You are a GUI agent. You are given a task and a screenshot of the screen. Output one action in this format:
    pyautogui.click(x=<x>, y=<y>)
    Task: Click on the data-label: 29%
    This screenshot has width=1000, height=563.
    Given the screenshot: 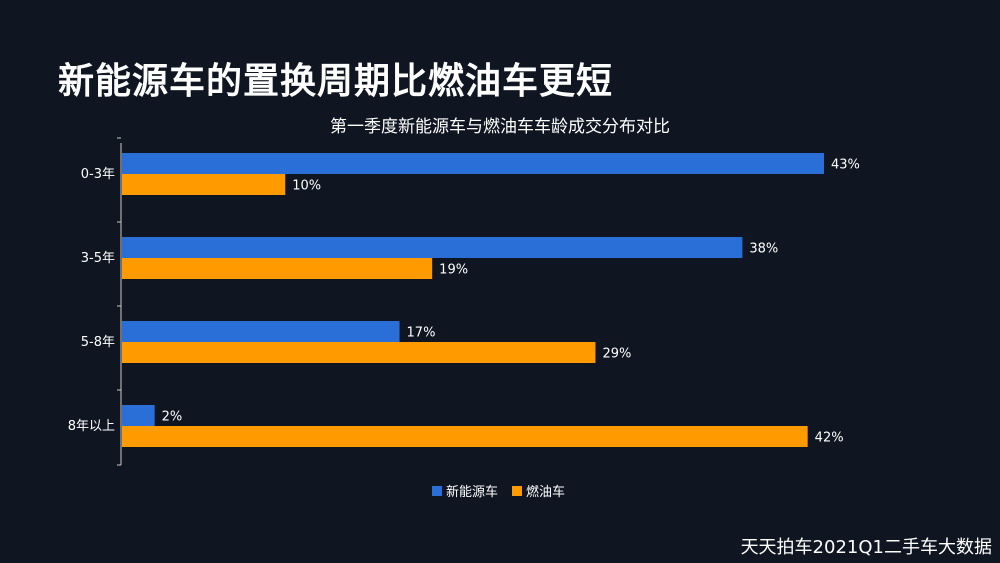 What is the action you would take?
    pyautogui.click(x=616, y=354)
    